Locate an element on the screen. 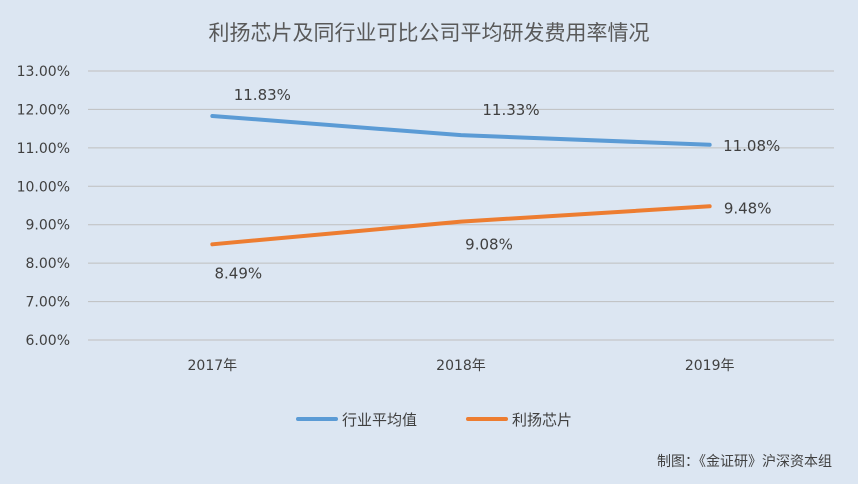  x-tick-label: 2018年 is located at coordinates (461, 366).